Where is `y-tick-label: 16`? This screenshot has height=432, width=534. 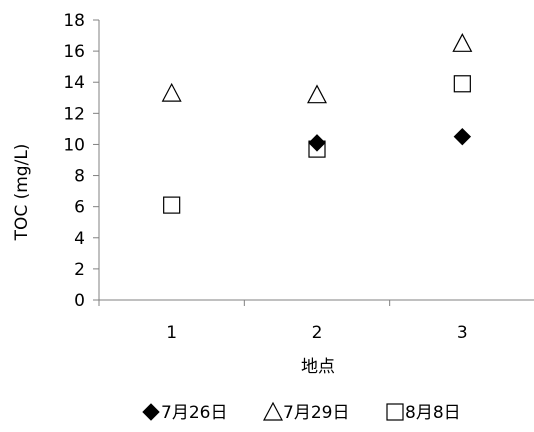
y-tick-label: 16 is located at coordinates (74, 52).